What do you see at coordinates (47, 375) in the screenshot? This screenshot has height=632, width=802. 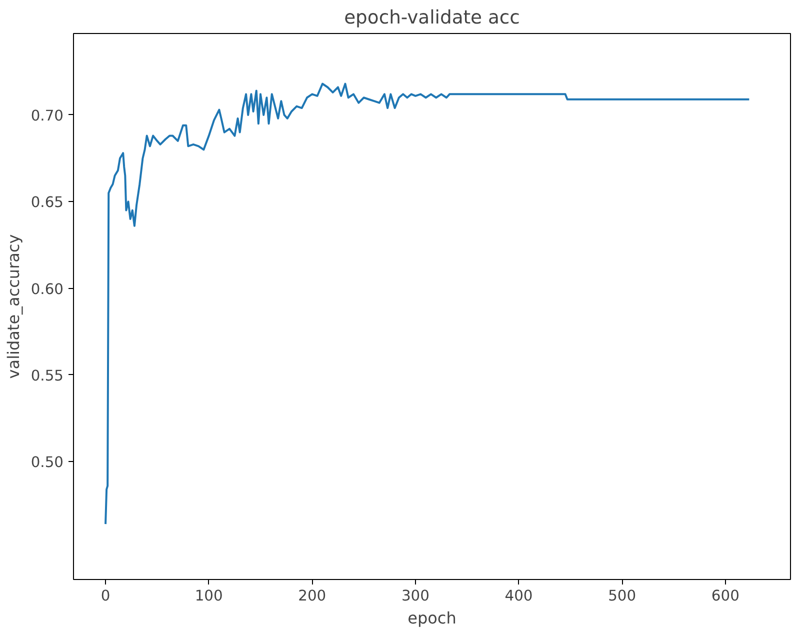 I see `y-tick-label: 0.55` at bounding box center [47, 375].